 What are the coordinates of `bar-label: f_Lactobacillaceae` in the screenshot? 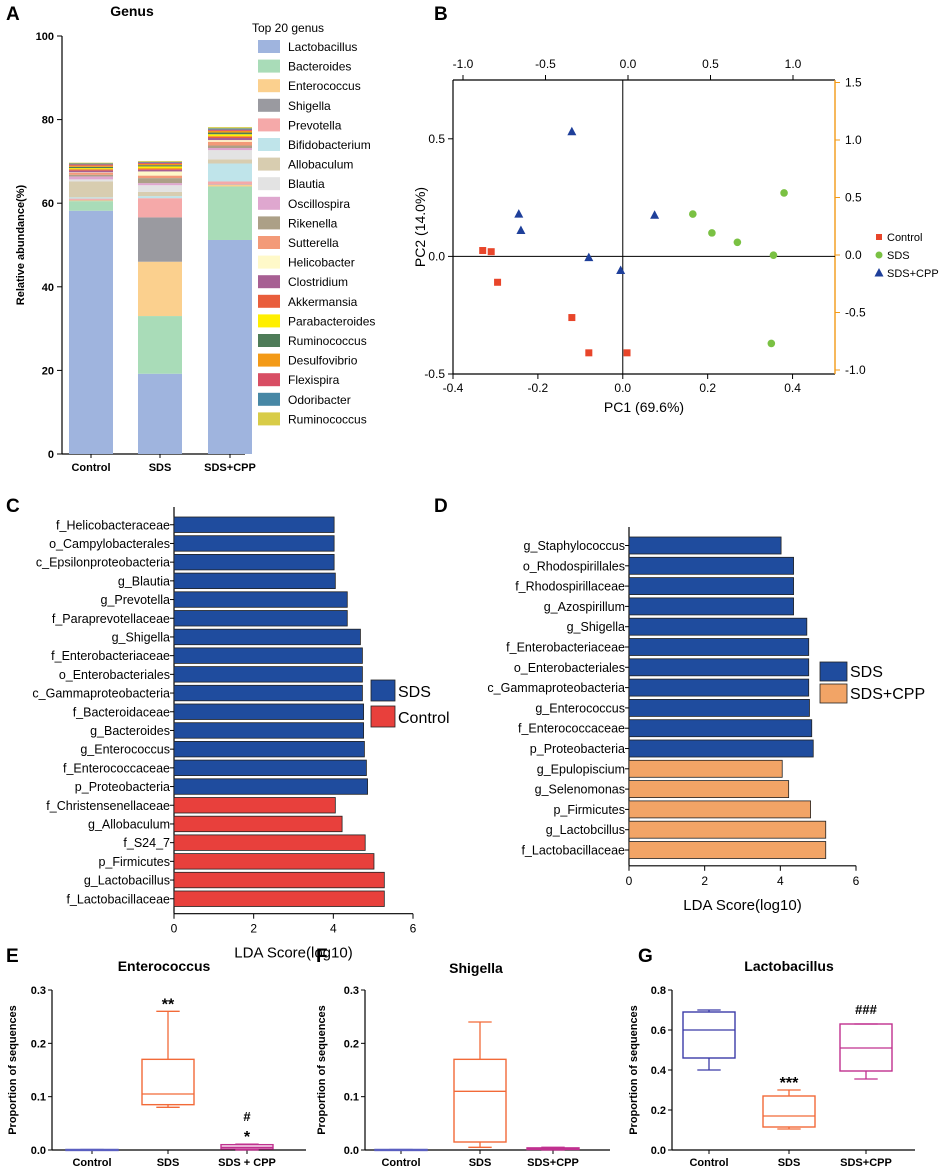 It's located at (573, 851).